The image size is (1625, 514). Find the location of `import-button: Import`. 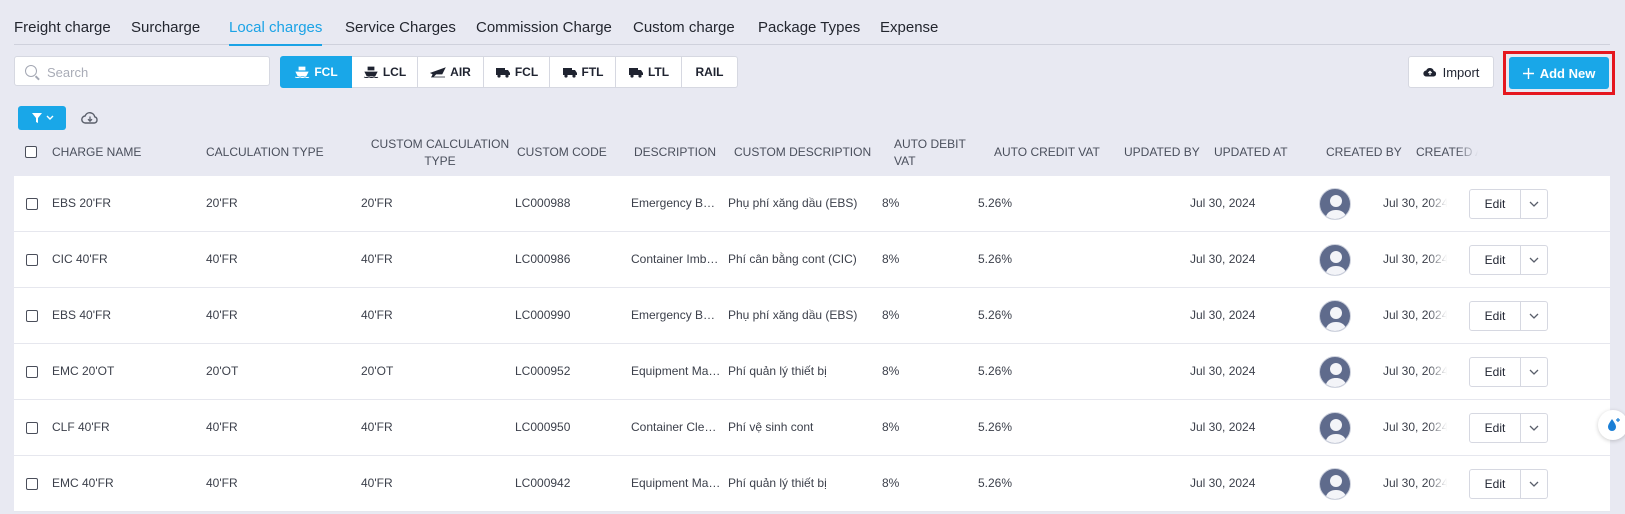

import-button: Import is located at coordinates (1451, 72).